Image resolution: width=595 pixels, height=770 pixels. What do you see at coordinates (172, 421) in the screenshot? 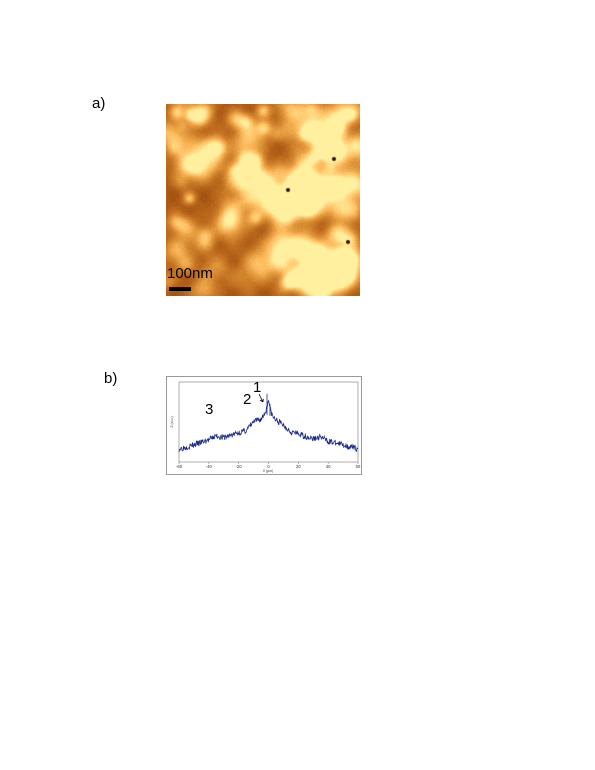
I see `y-axis-label: Z (a.u.)` at bounding box center [172, 421].